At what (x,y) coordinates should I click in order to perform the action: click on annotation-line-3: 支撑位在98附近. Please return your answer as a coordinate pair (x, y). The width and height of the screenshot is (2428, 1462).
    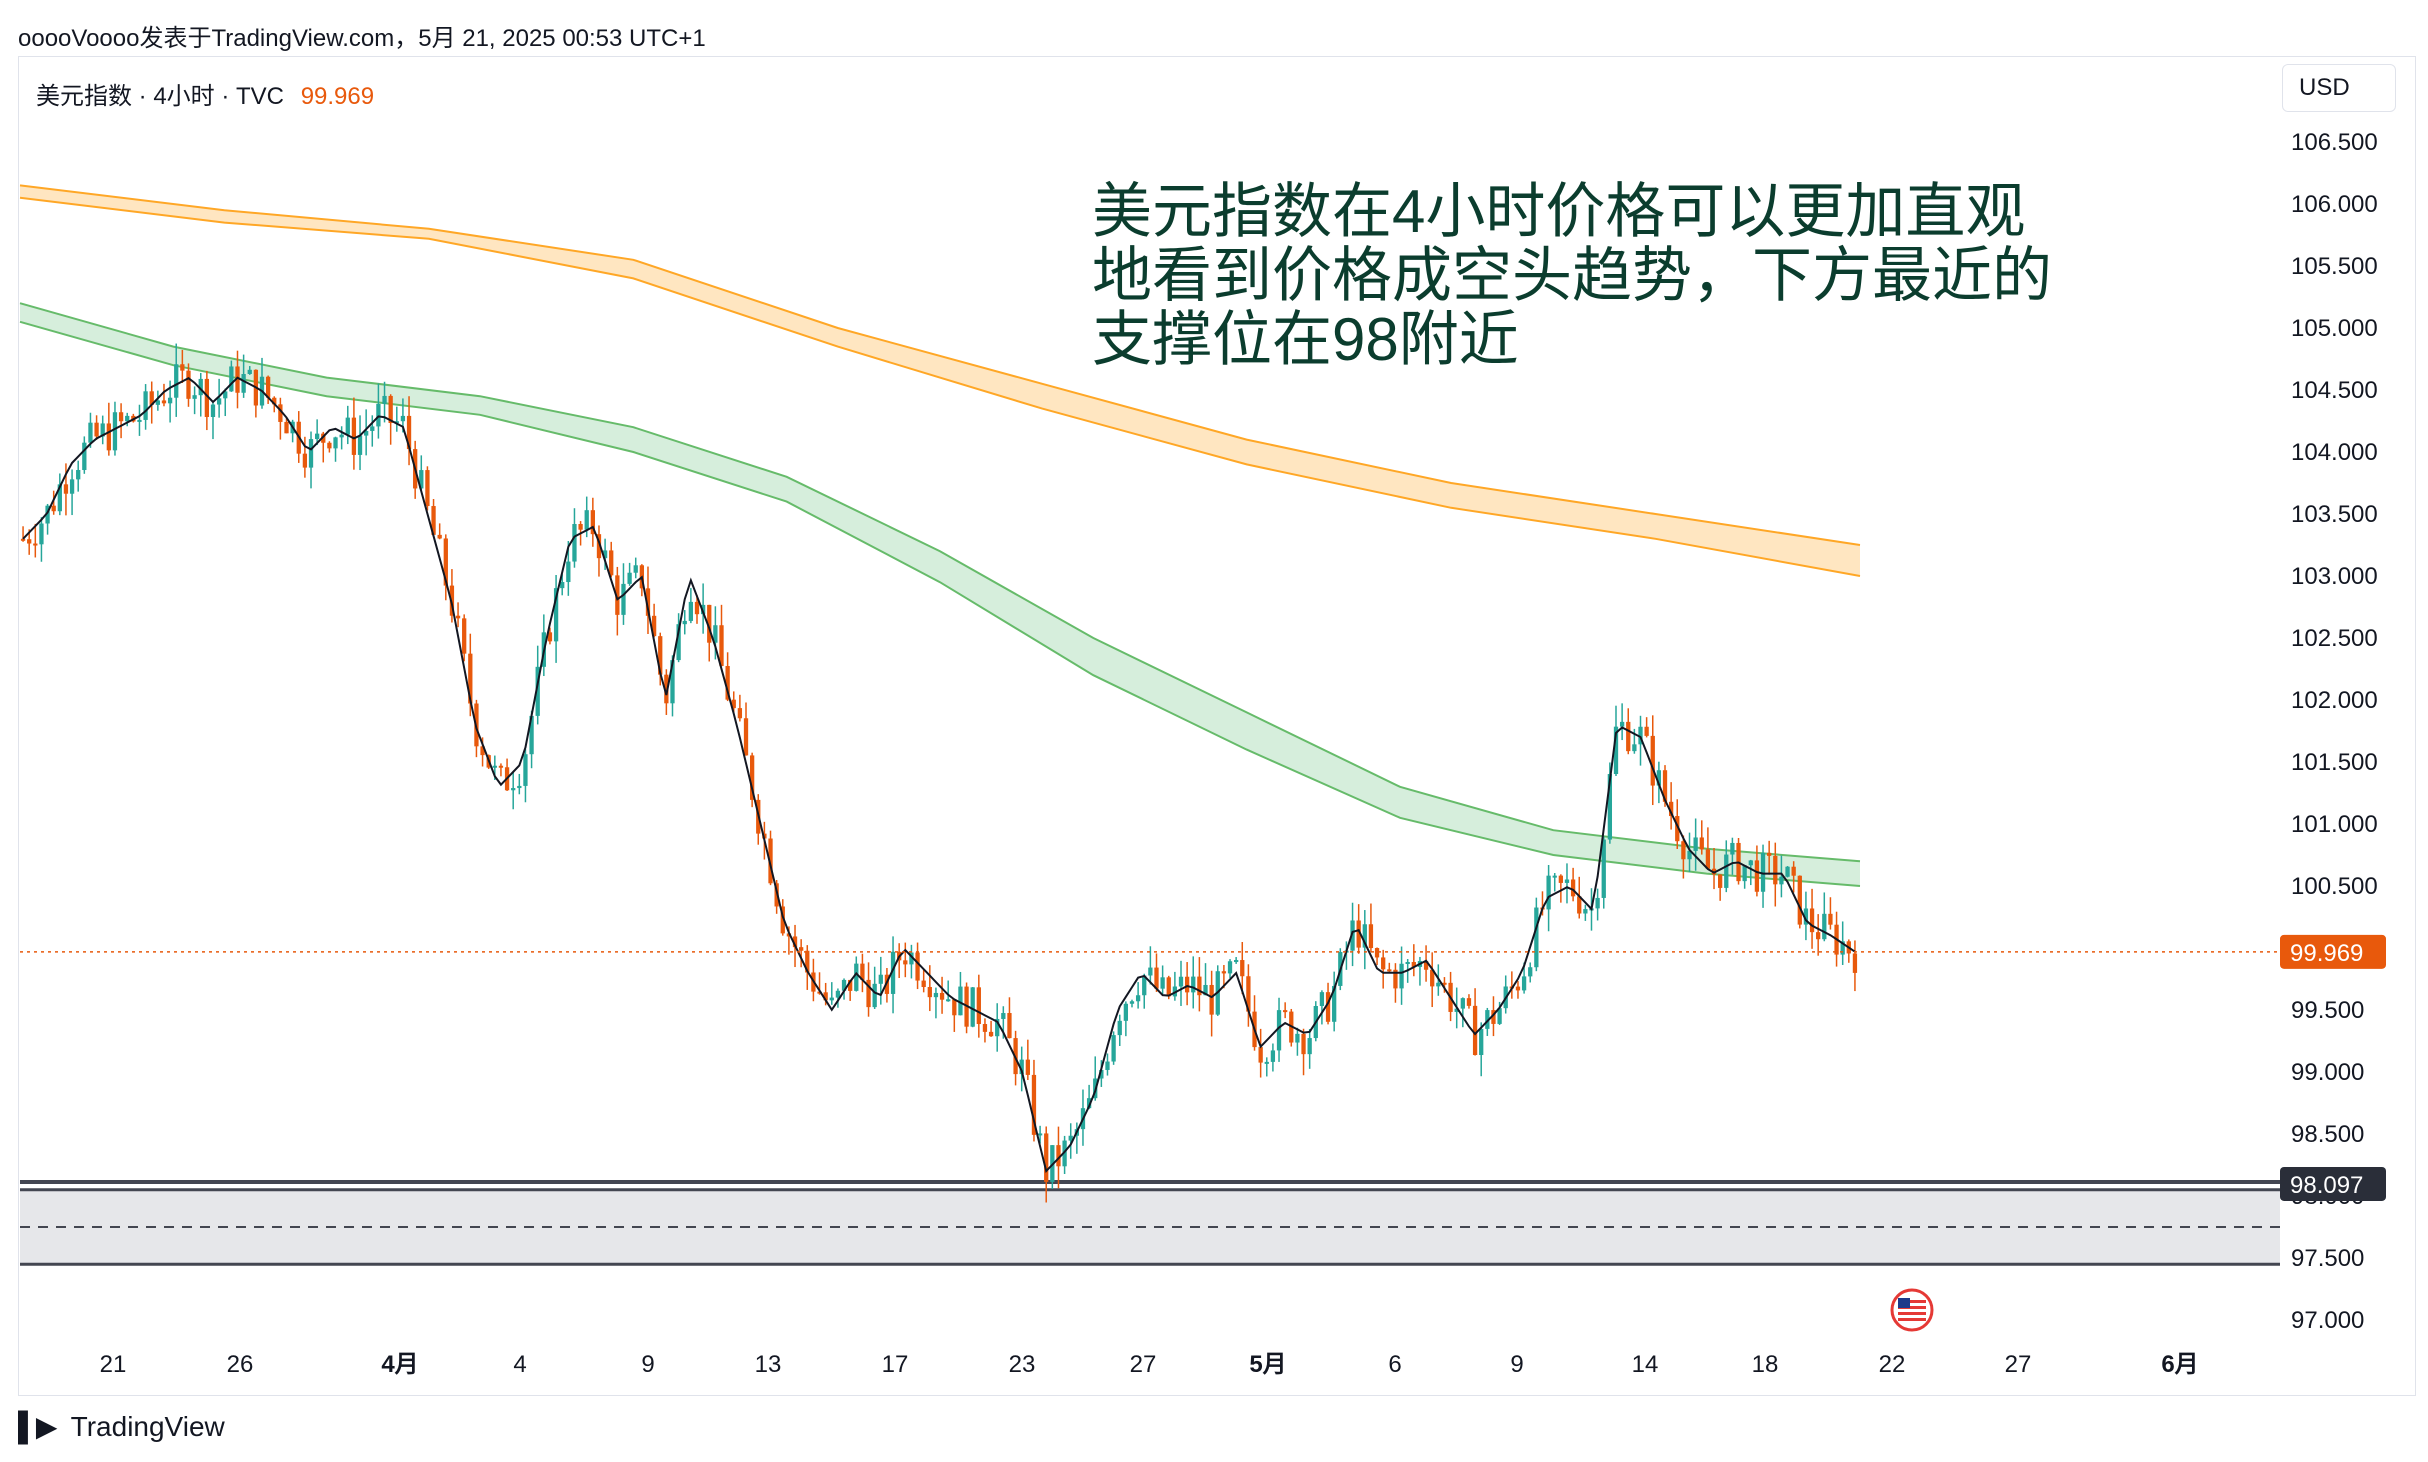
    Looking at the image, I should click on (1305, 339).